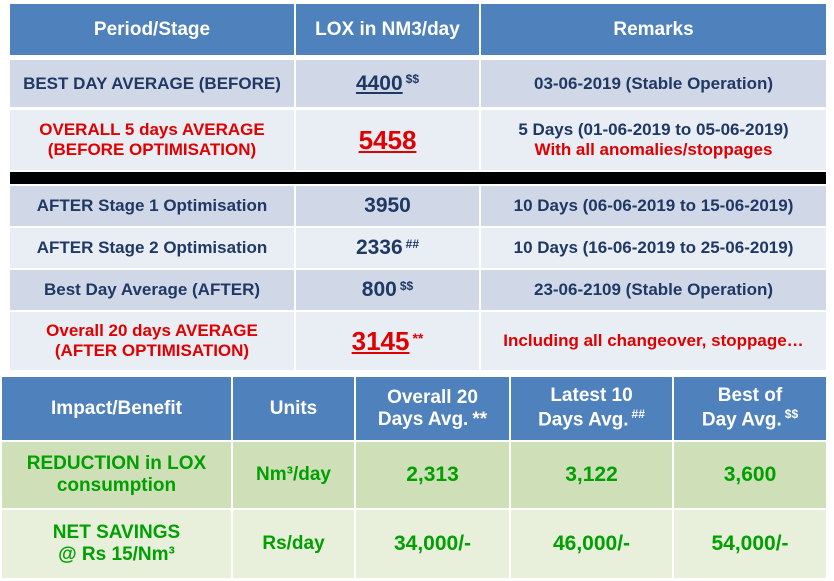  I want to click on table-row: 3,122, so click(591, 475).